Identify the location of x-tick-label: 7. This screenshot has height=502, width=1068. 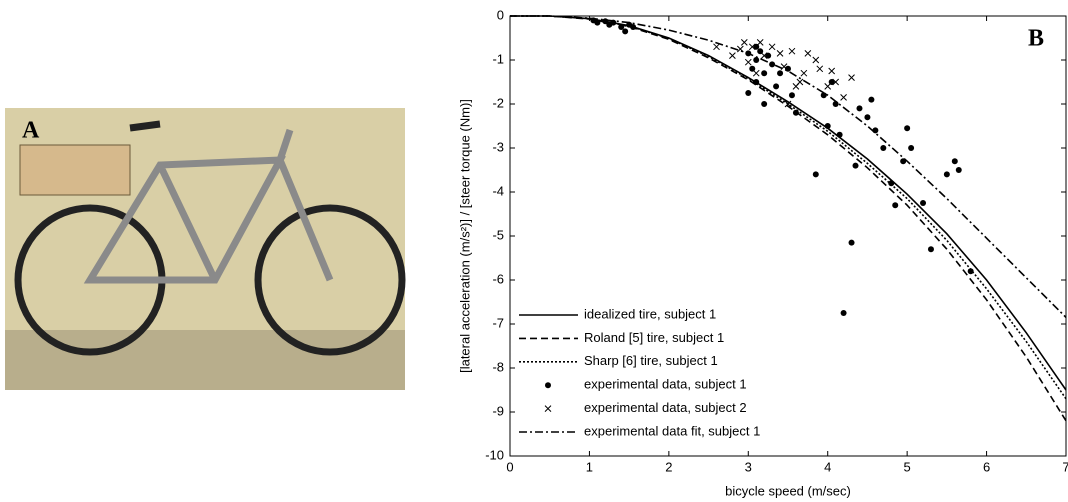
(1065, 466).